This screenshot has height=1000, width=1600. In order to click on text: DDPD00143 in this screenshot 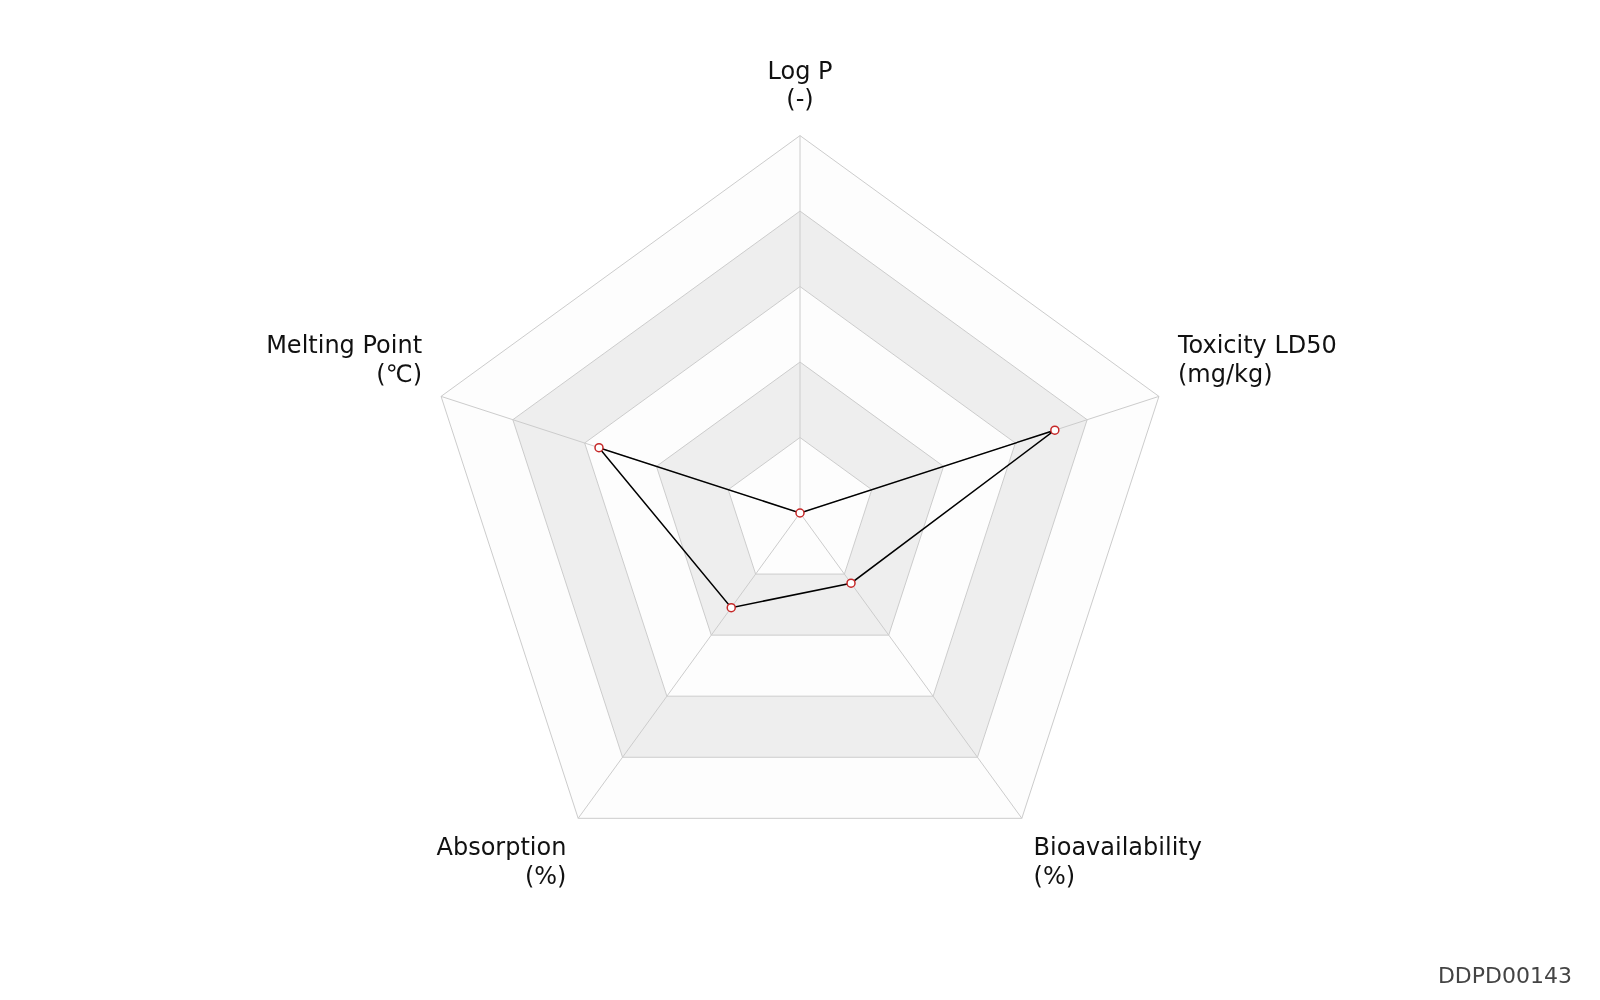, I will do `click(1504, 975)`.